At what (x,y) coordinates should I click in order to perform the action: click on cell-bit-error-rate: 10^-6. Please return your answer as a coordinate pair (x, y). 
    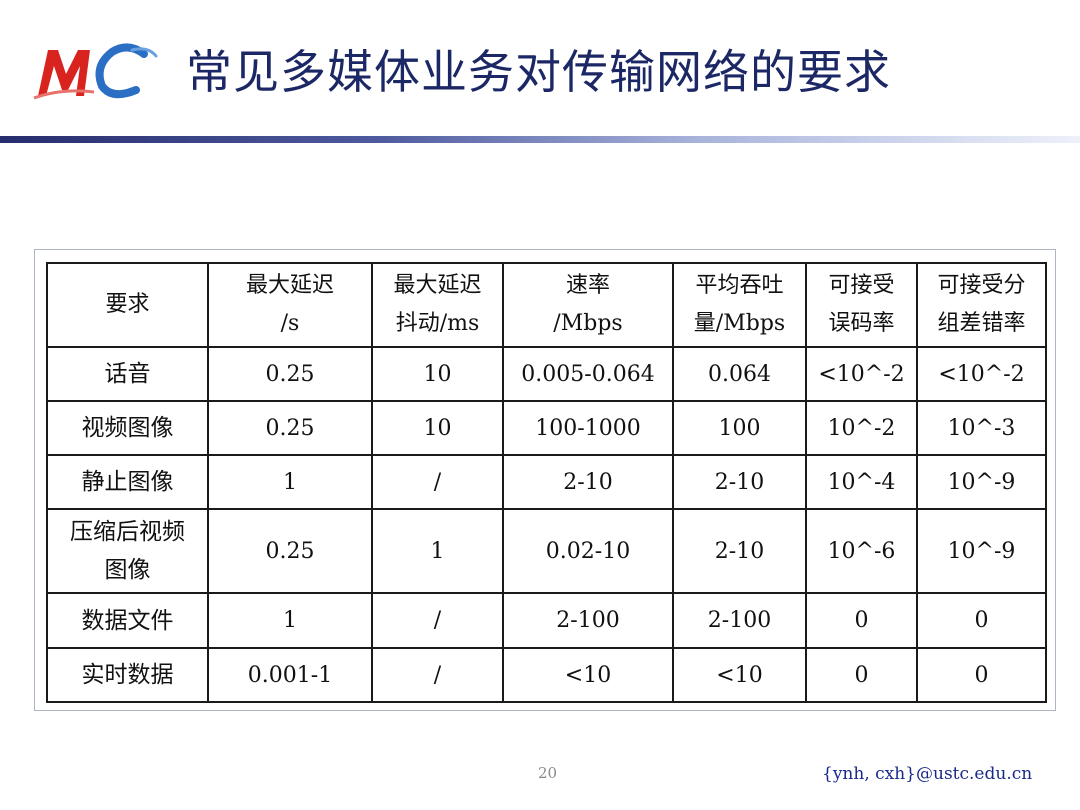
    Looking at the image, I should click on (861, 551).